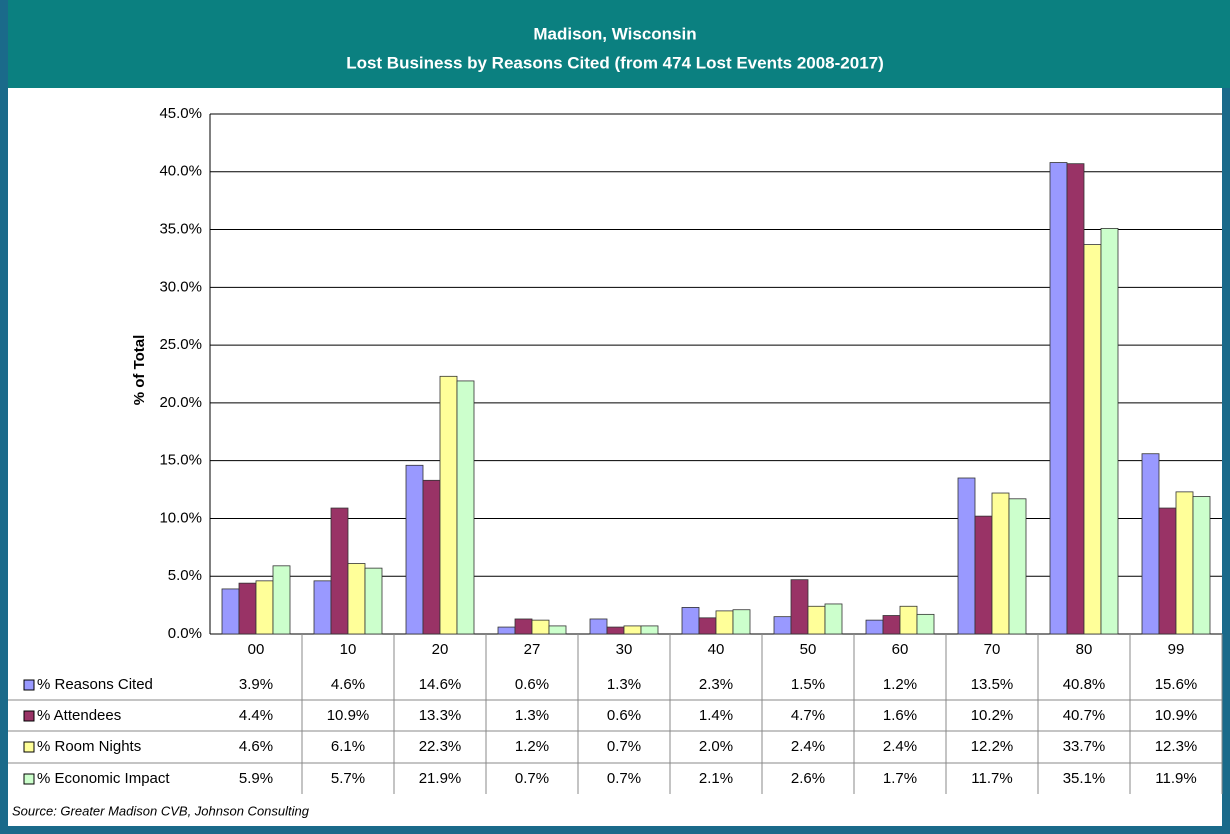 This screenshot has height=834, width=1230. I want to click on table-value: 33.7%, so click(1084, 746).